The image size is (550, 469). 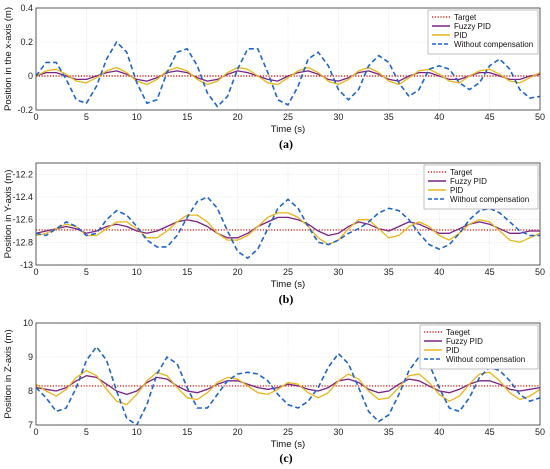 I want to click on y-axis-label: Position in Y-axis (m), so click(x=8, y=214).